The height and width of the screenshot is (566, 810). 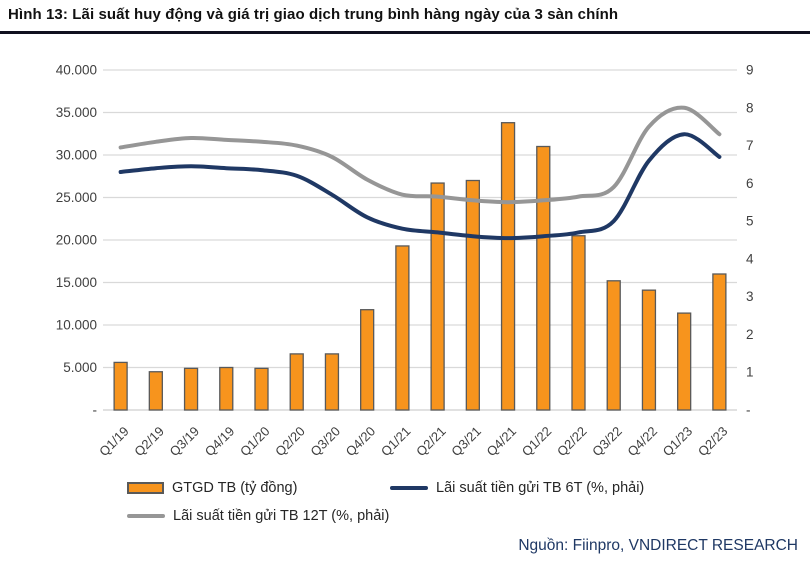 What do you see at coordinates (409, 488) in the screenshot?
I see `line-swatch-6t-icon` at bounding box center [409, 488].